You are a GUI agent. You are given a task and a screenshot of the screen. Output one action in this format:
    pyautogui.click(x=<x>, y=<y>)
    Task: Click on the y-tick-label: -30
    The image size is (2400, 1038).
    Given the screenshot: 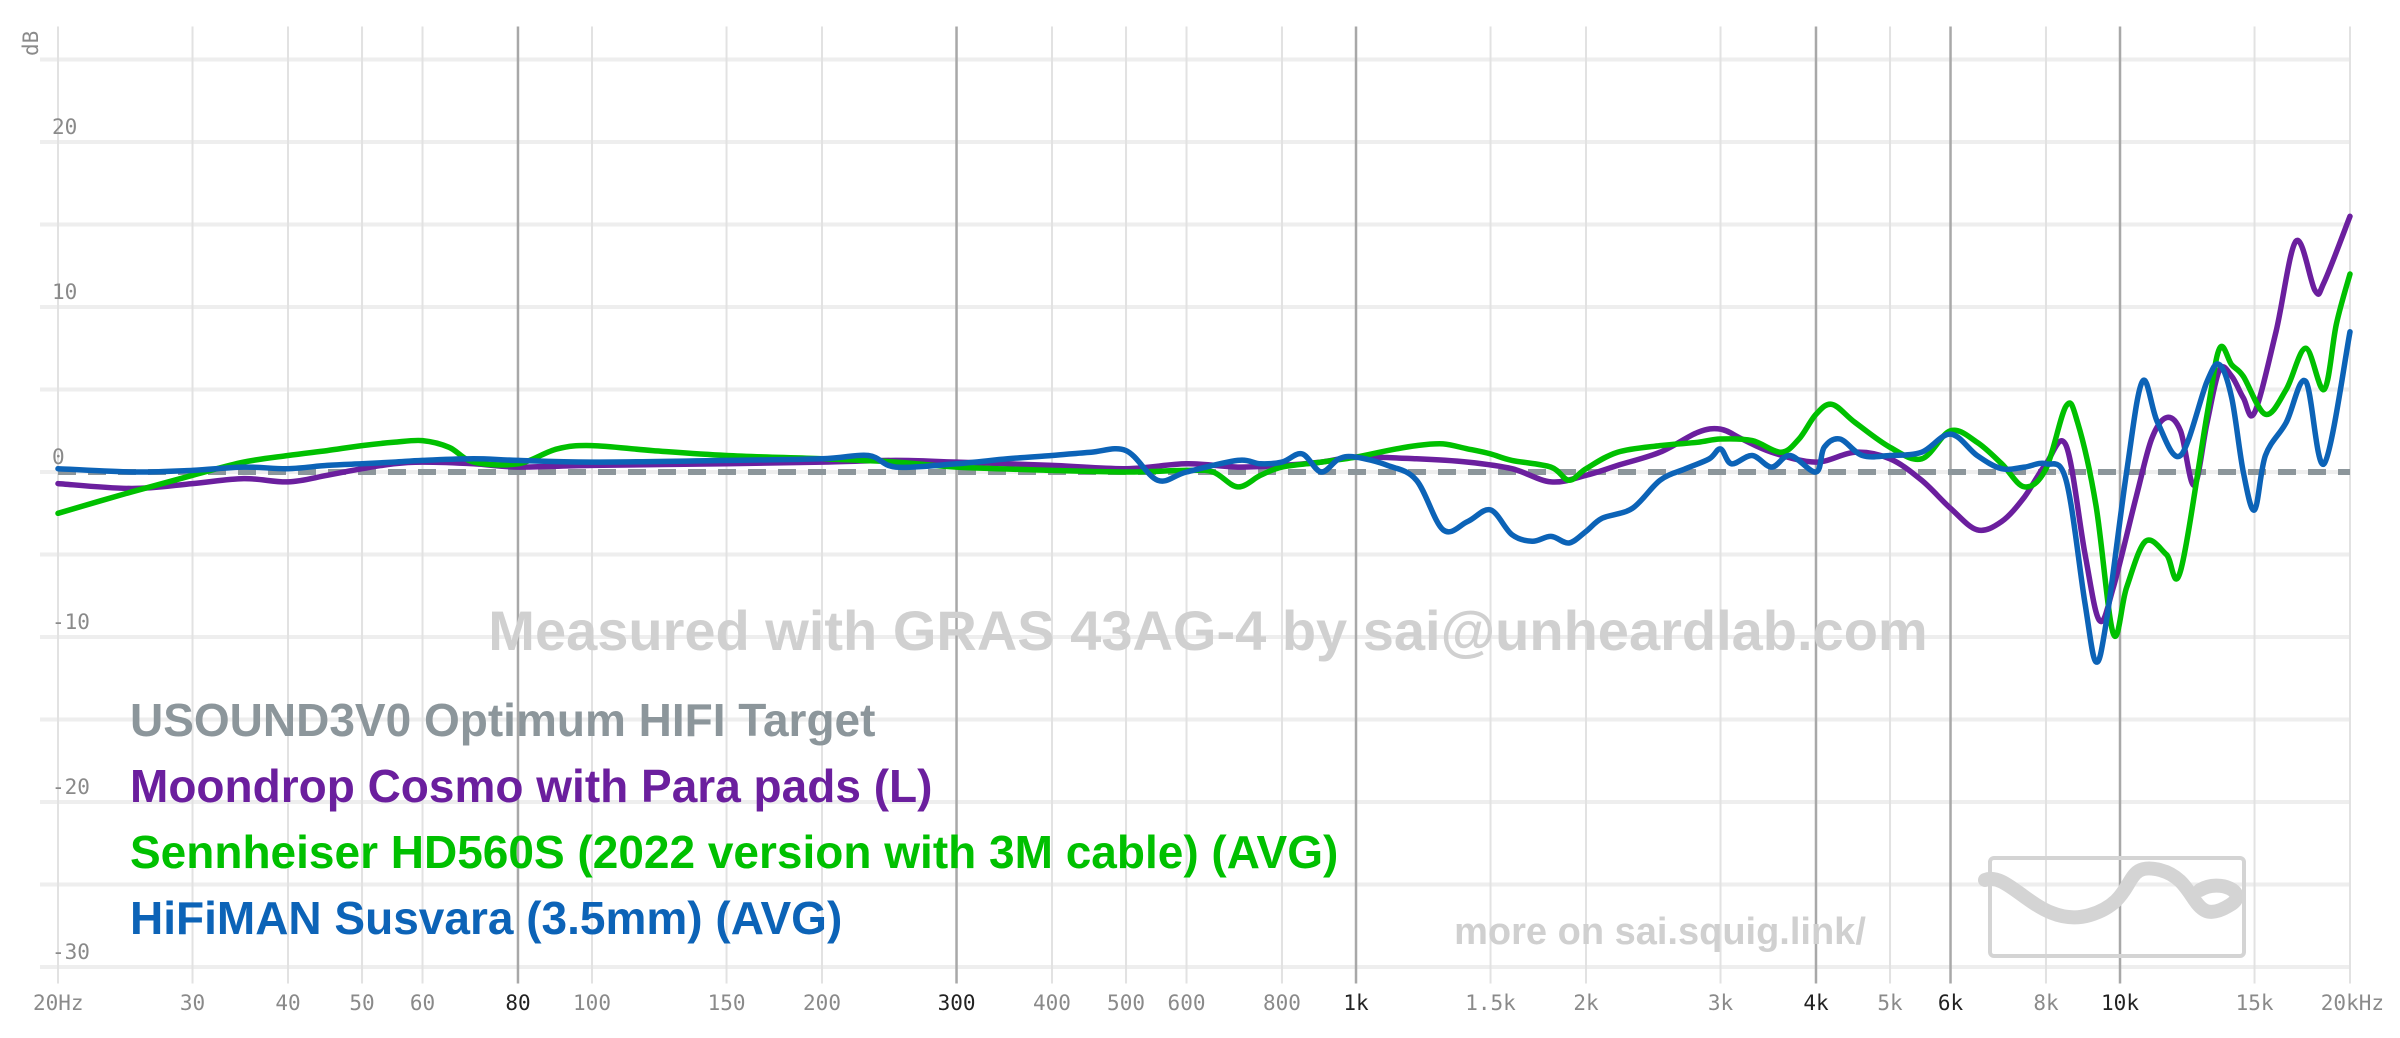 What is the action you would take?
    pyautogui.click(x=71, y=952)
    